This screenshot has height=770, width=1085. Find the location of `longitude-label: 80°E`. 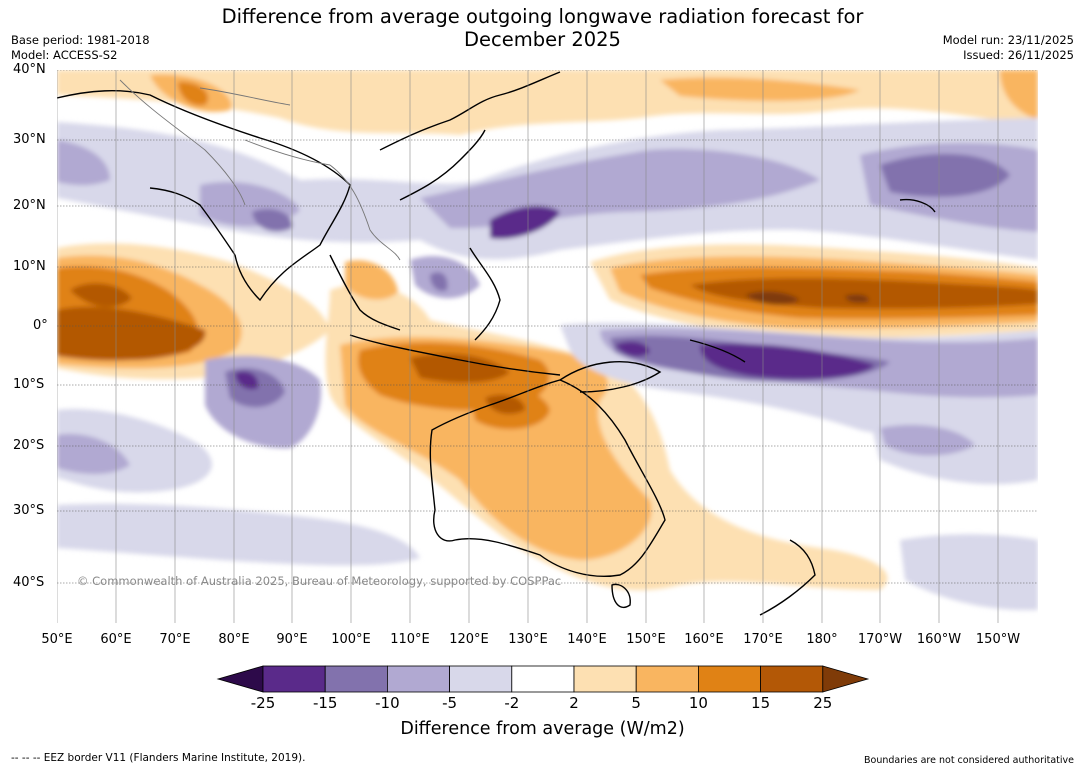

longitude-label: 80°E is located at coordinates (234, 639).